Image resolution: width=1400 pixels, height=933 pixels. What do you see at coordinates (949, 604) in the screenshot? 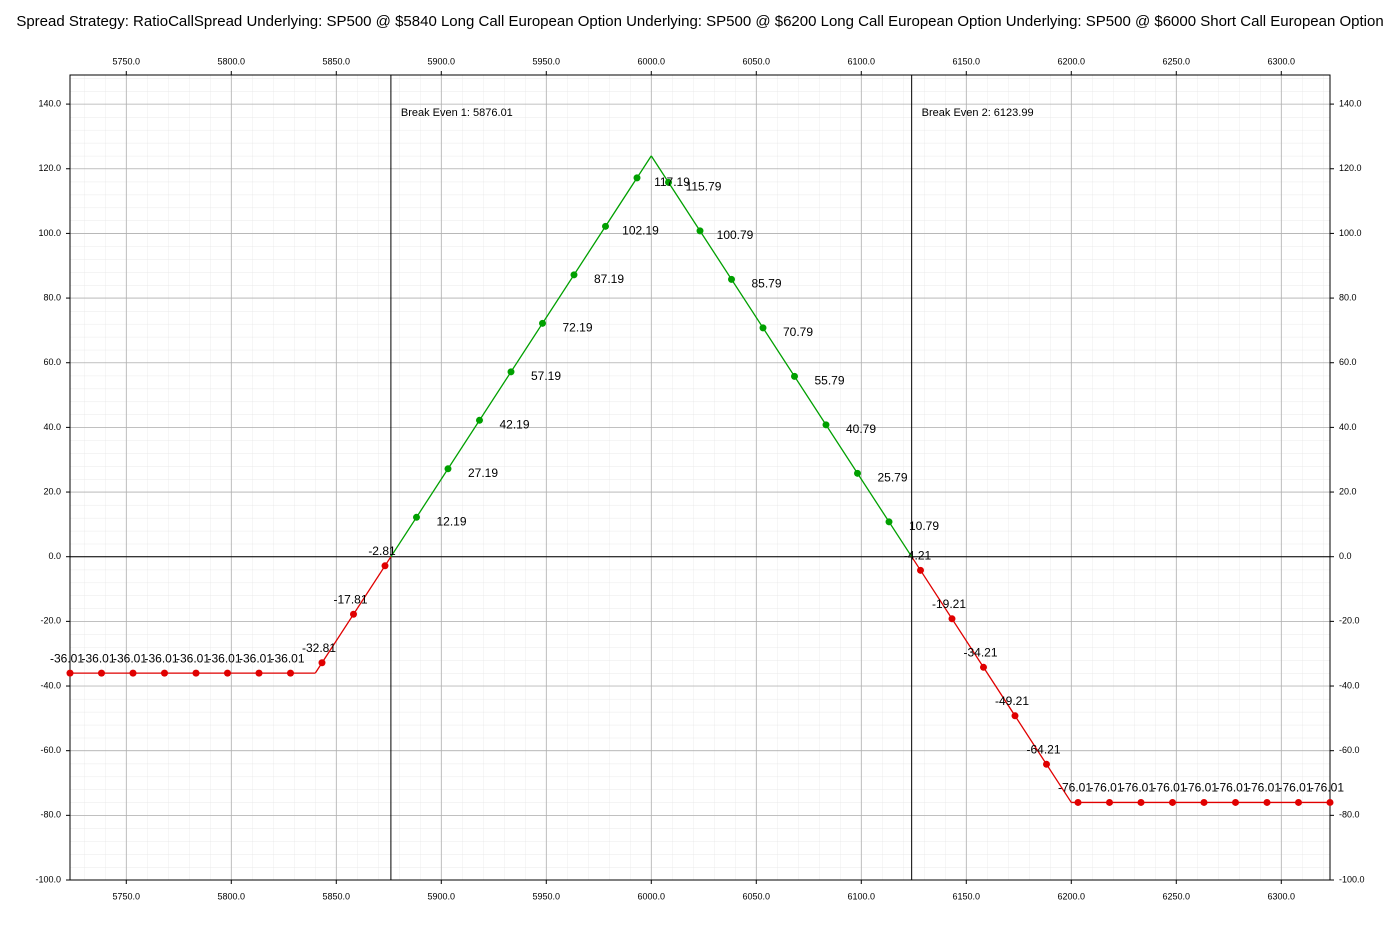
I see `value-label: -19.21` at bounding box center [949, 604].